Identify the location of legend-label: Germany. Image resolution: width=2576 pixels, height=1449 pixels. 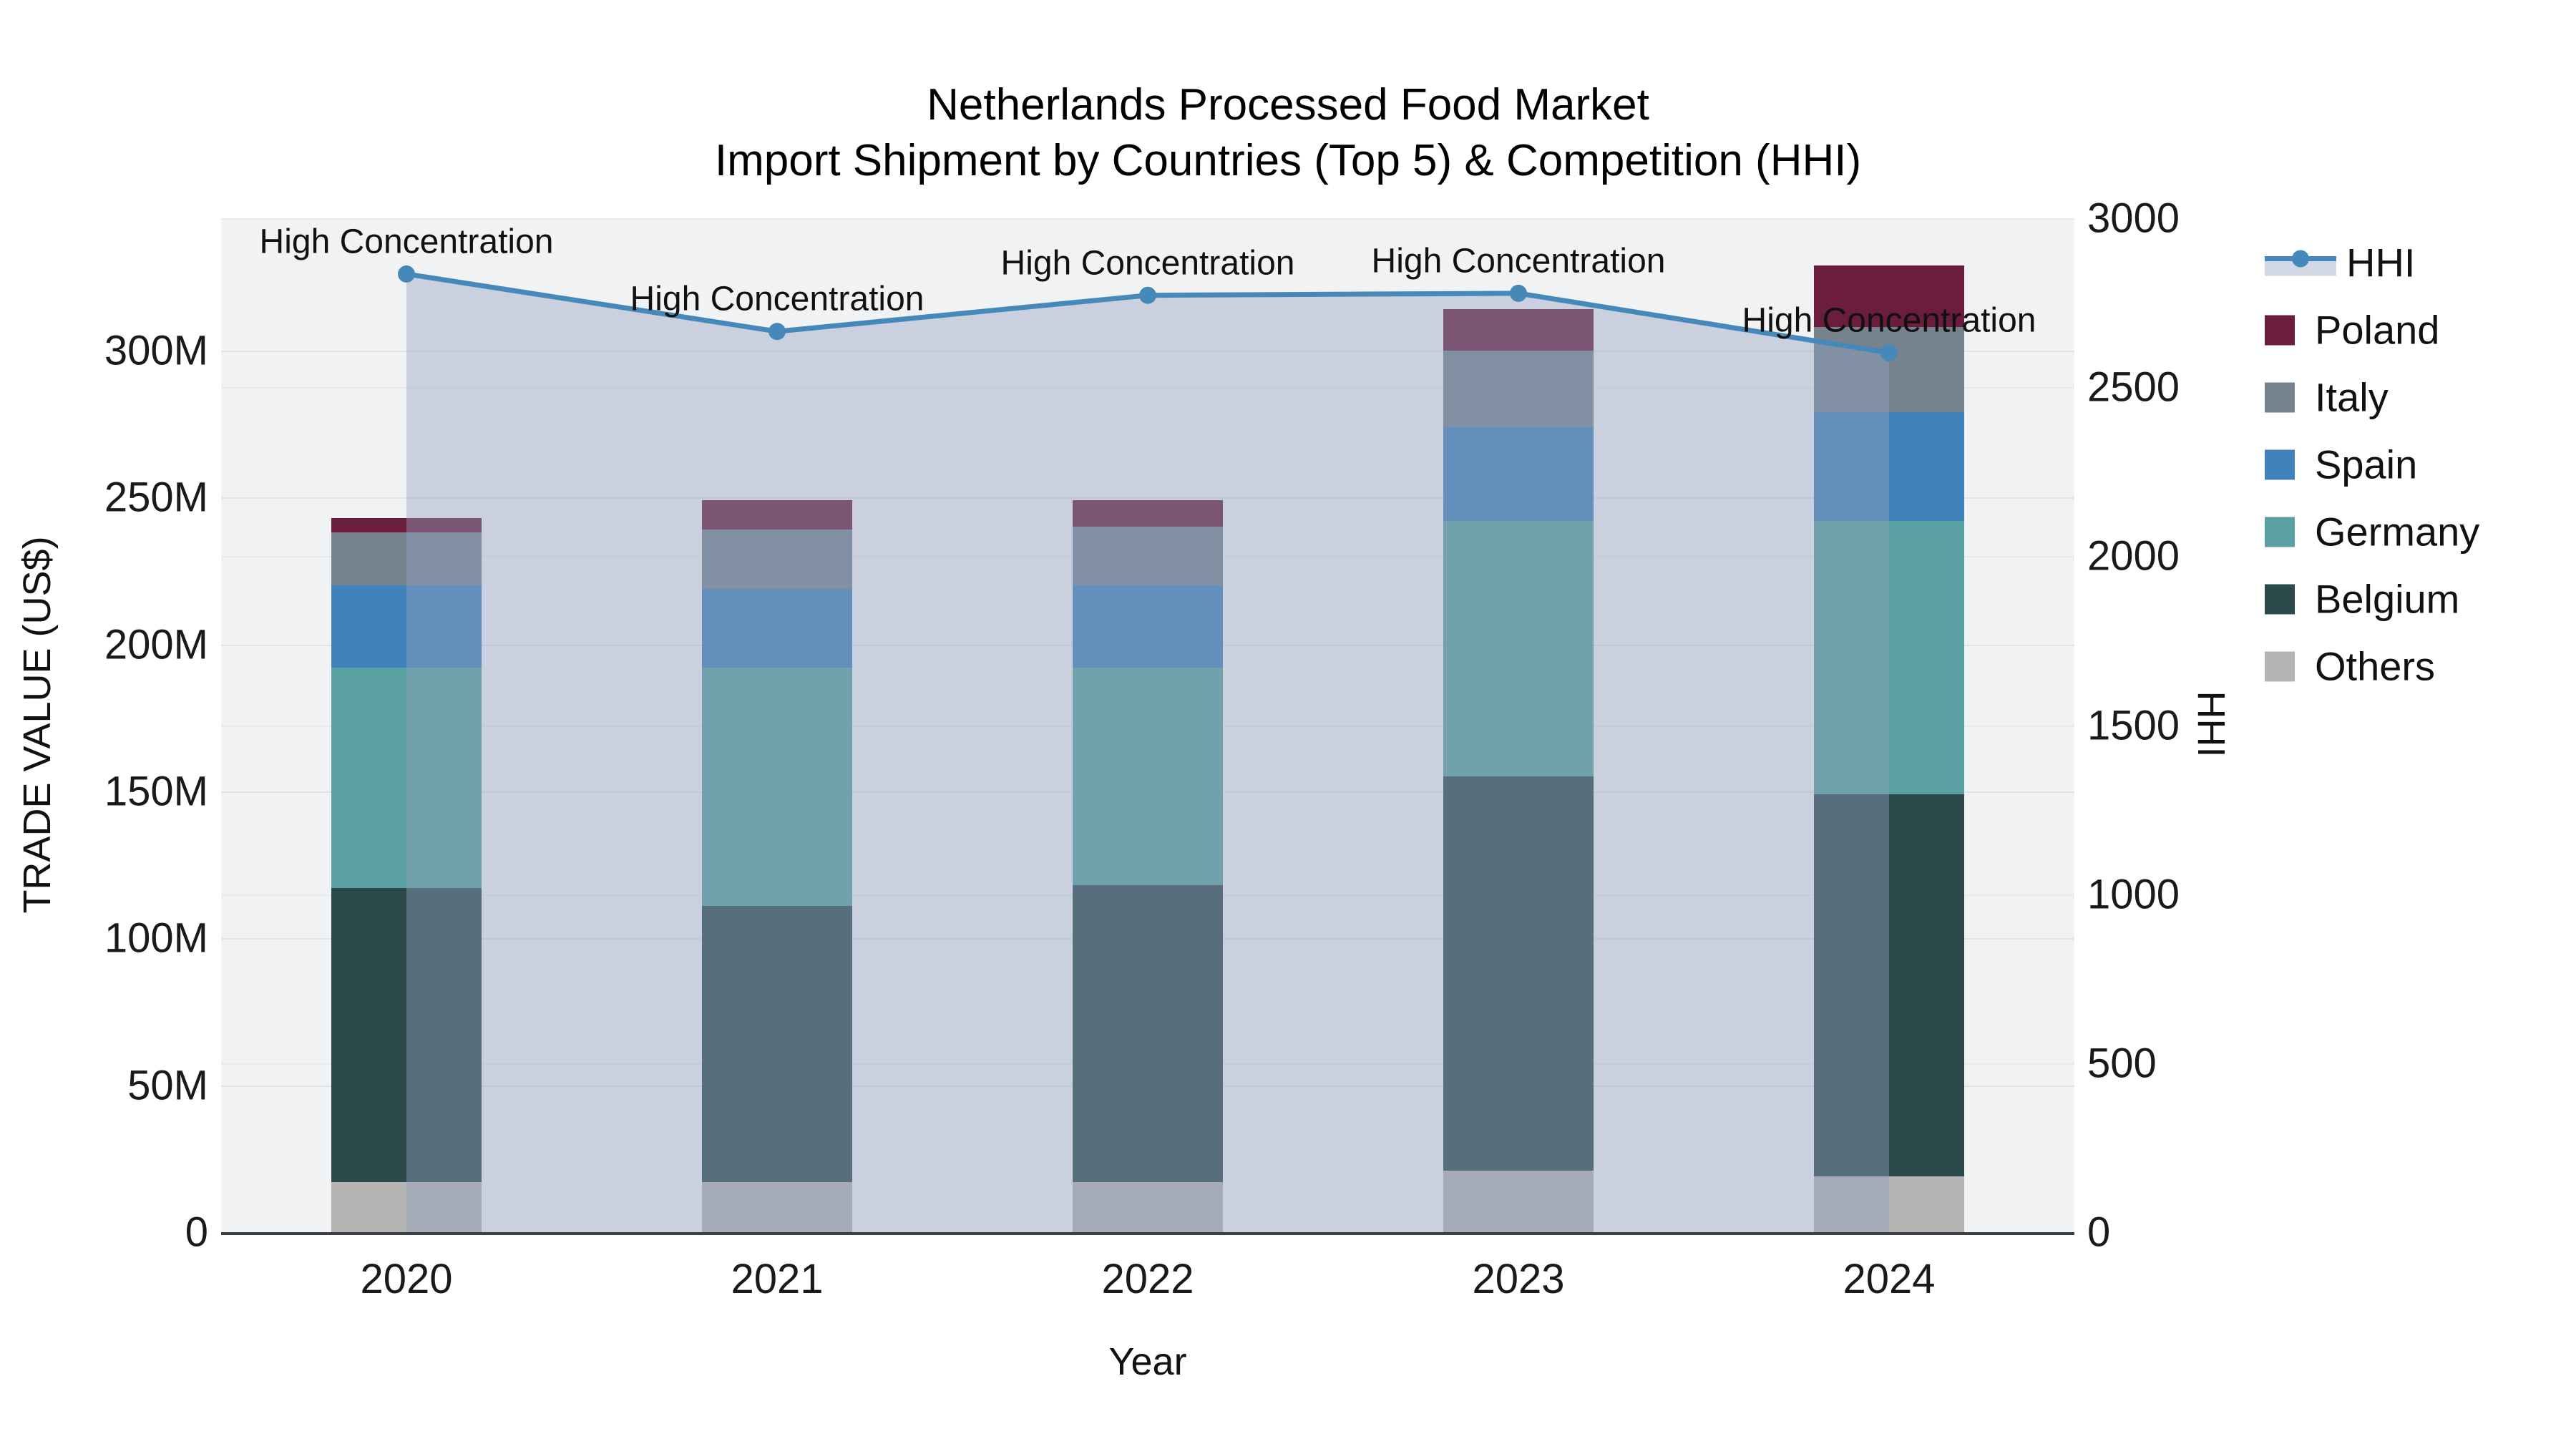
(2397, 532).